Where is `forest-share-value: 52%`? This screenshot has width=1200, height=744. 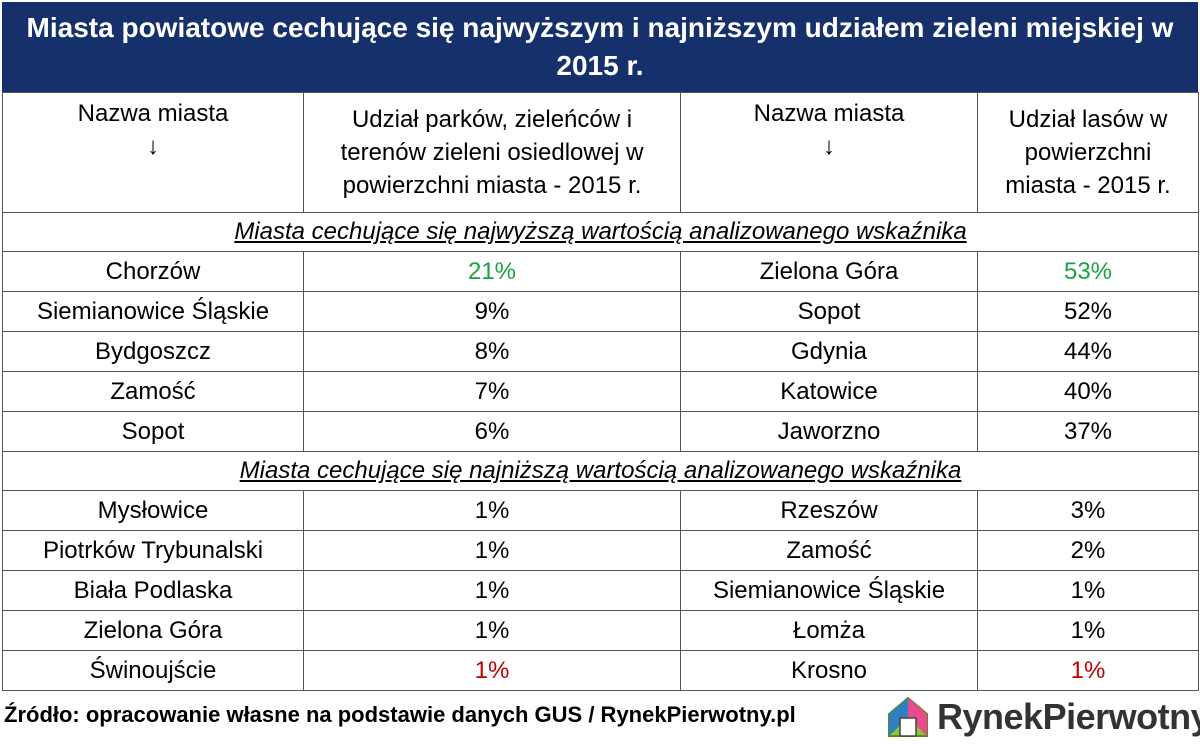
forest-share-value: 52% is located at coordinates (1088, 311).